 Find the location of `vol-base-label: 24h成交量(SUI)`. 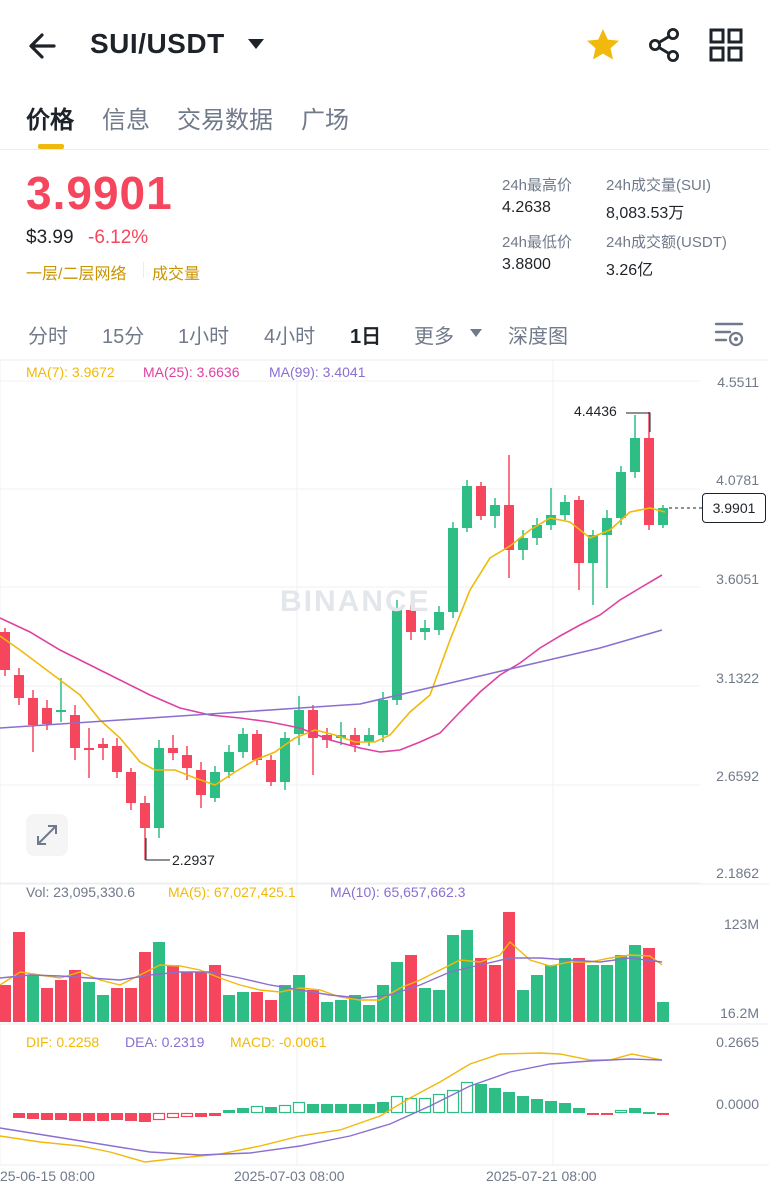

vol-base-label: 24h成交量(SUI) is located at coordinates (659, 185).